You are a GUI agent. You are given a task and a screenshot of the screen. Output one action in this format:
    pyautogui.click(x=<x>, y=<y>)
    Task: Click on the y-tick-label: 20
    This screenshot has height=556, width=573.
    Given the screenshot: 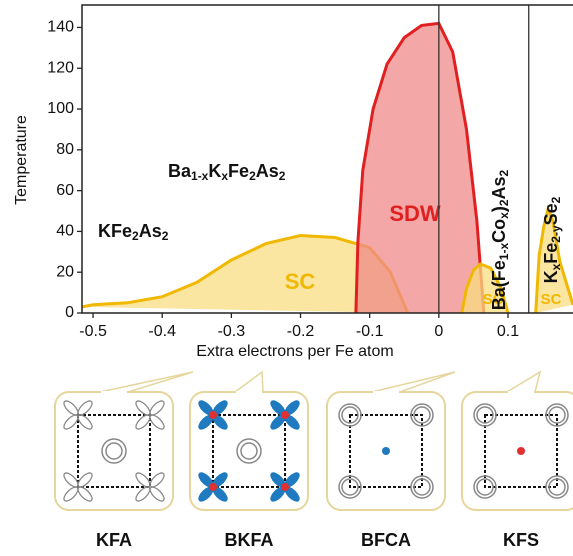 What is the action you would take?
    pyautogui.click(x=65, y=271)
    